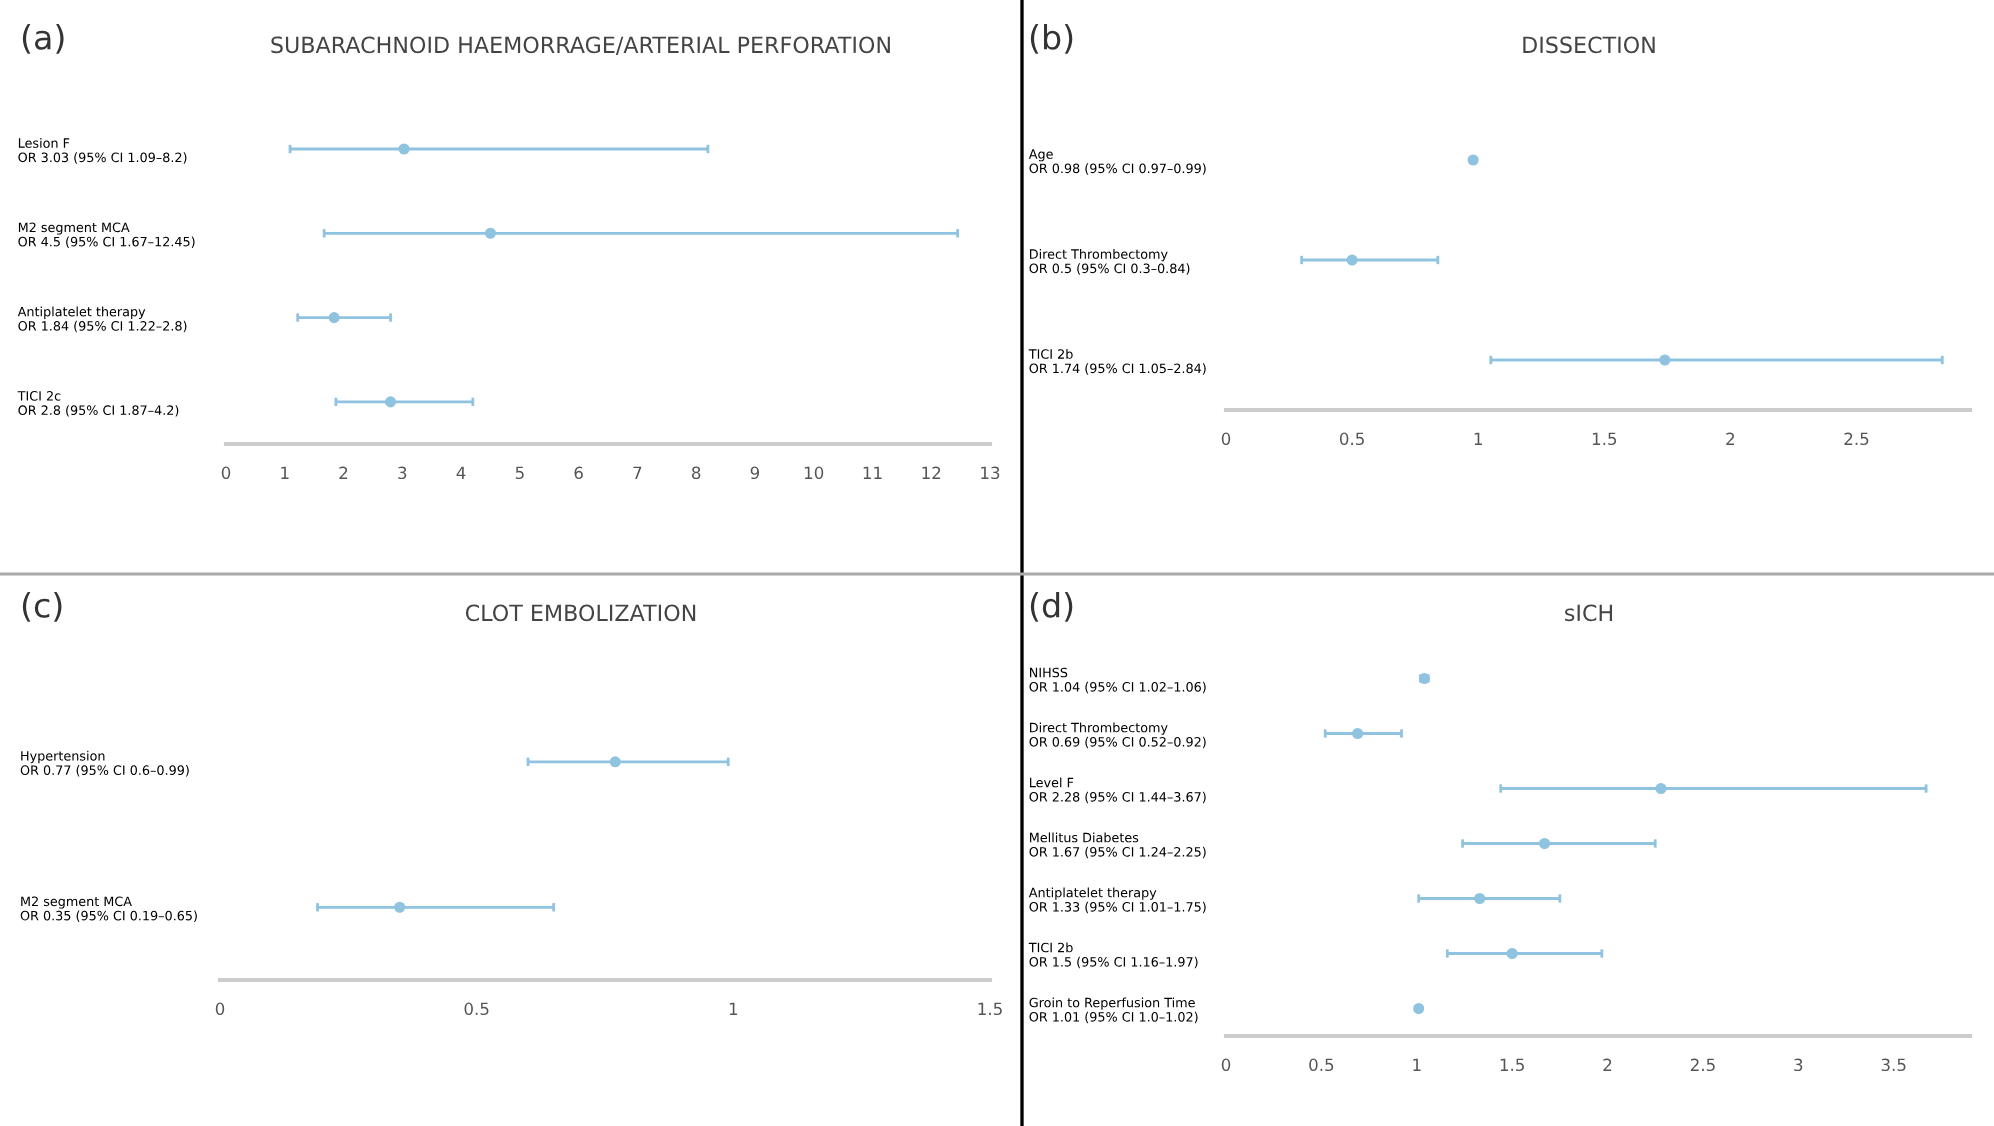 The image size is (1994, 1126). What do you see at coordinates (43, 39) in the screenshot?
I see `text: (a)` at bounding box center [43, 39].